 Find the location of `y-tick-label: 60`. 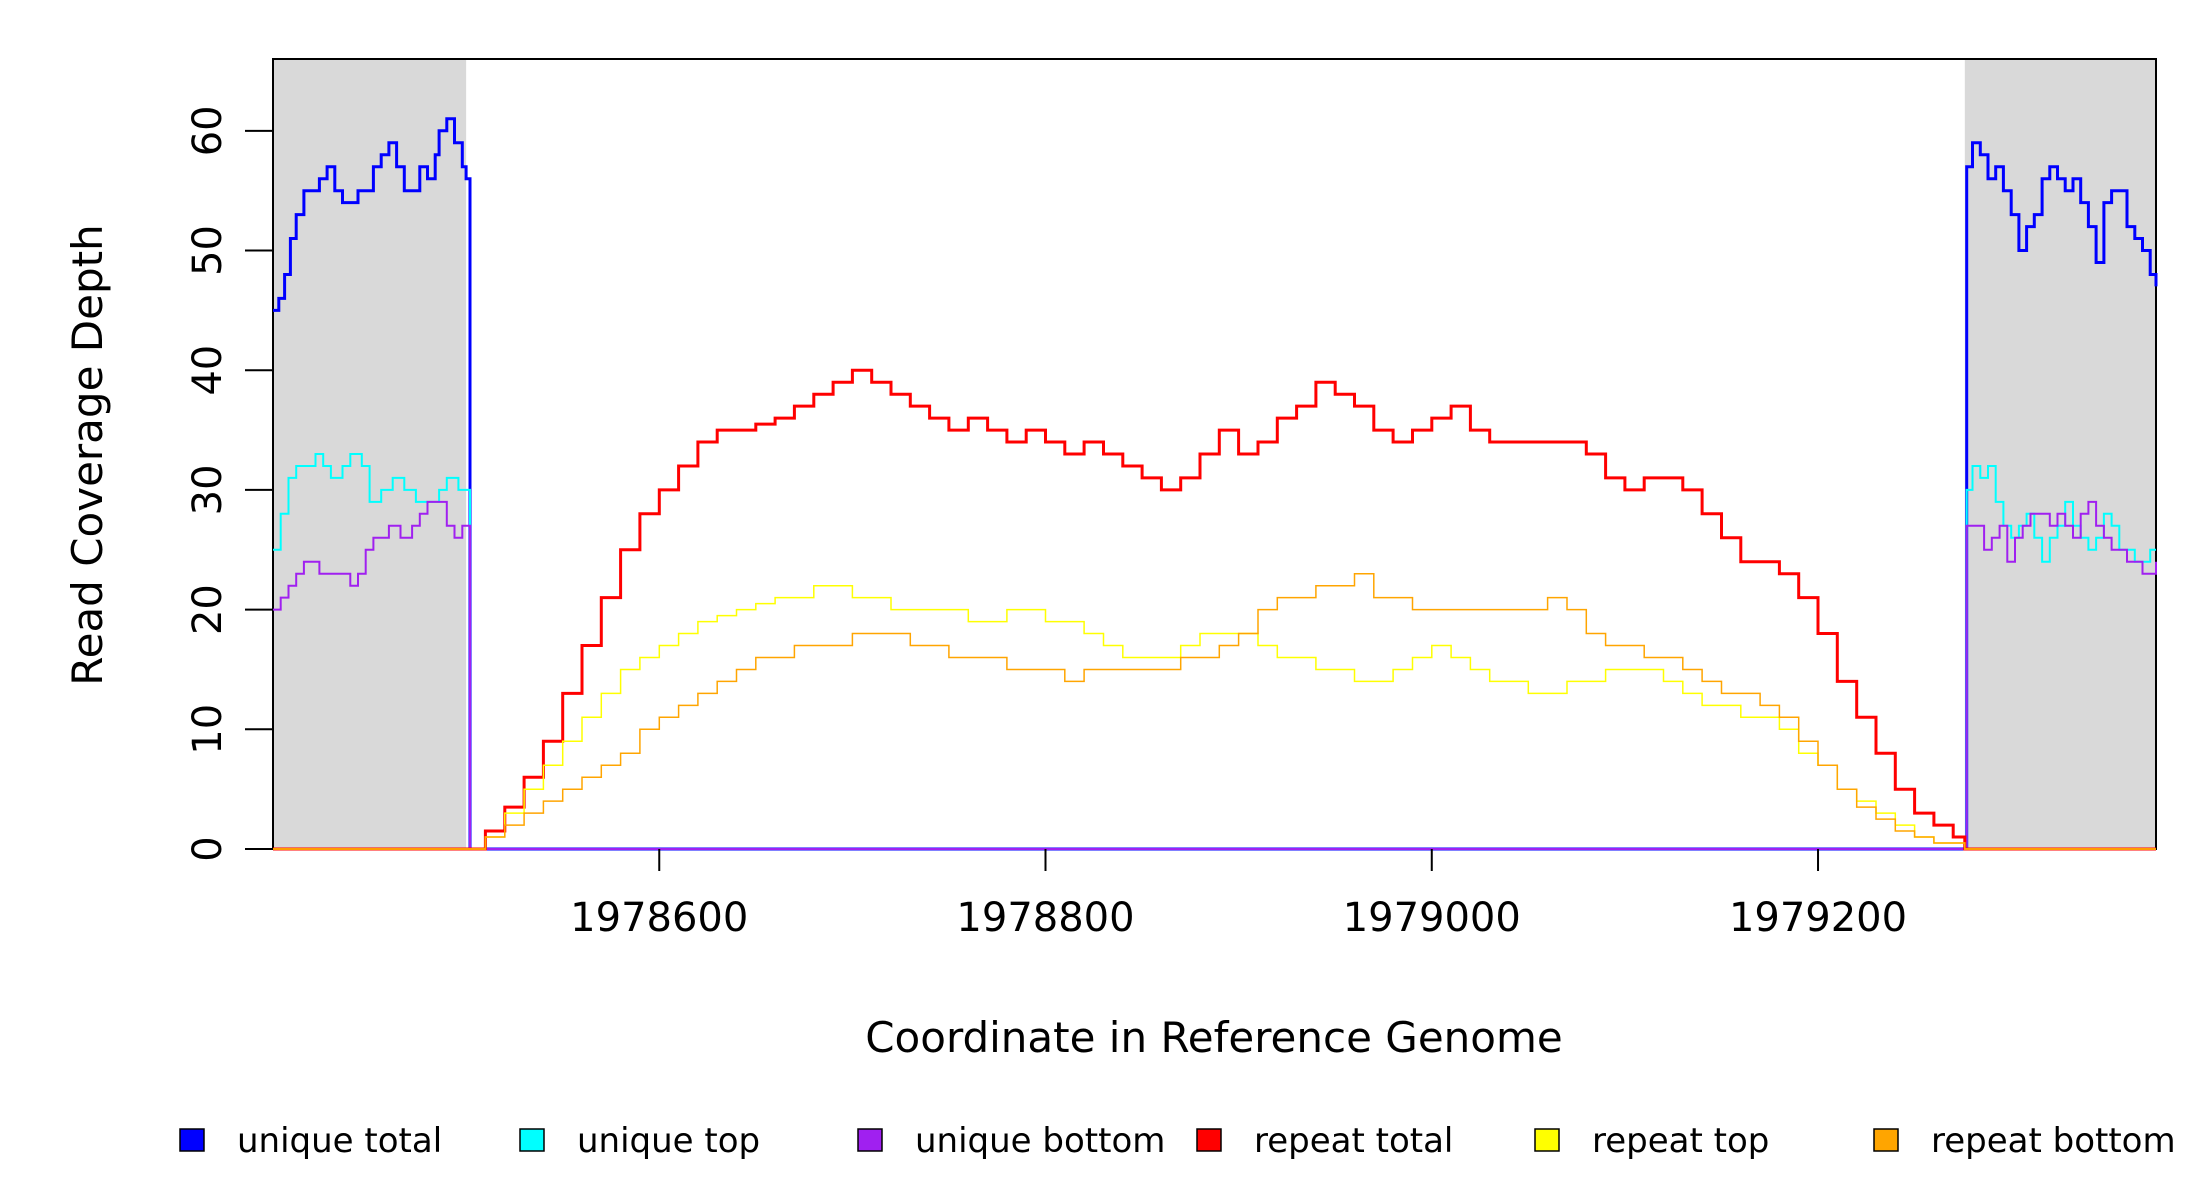

y-tick-label: 60 is located at coordinates (208, 130).